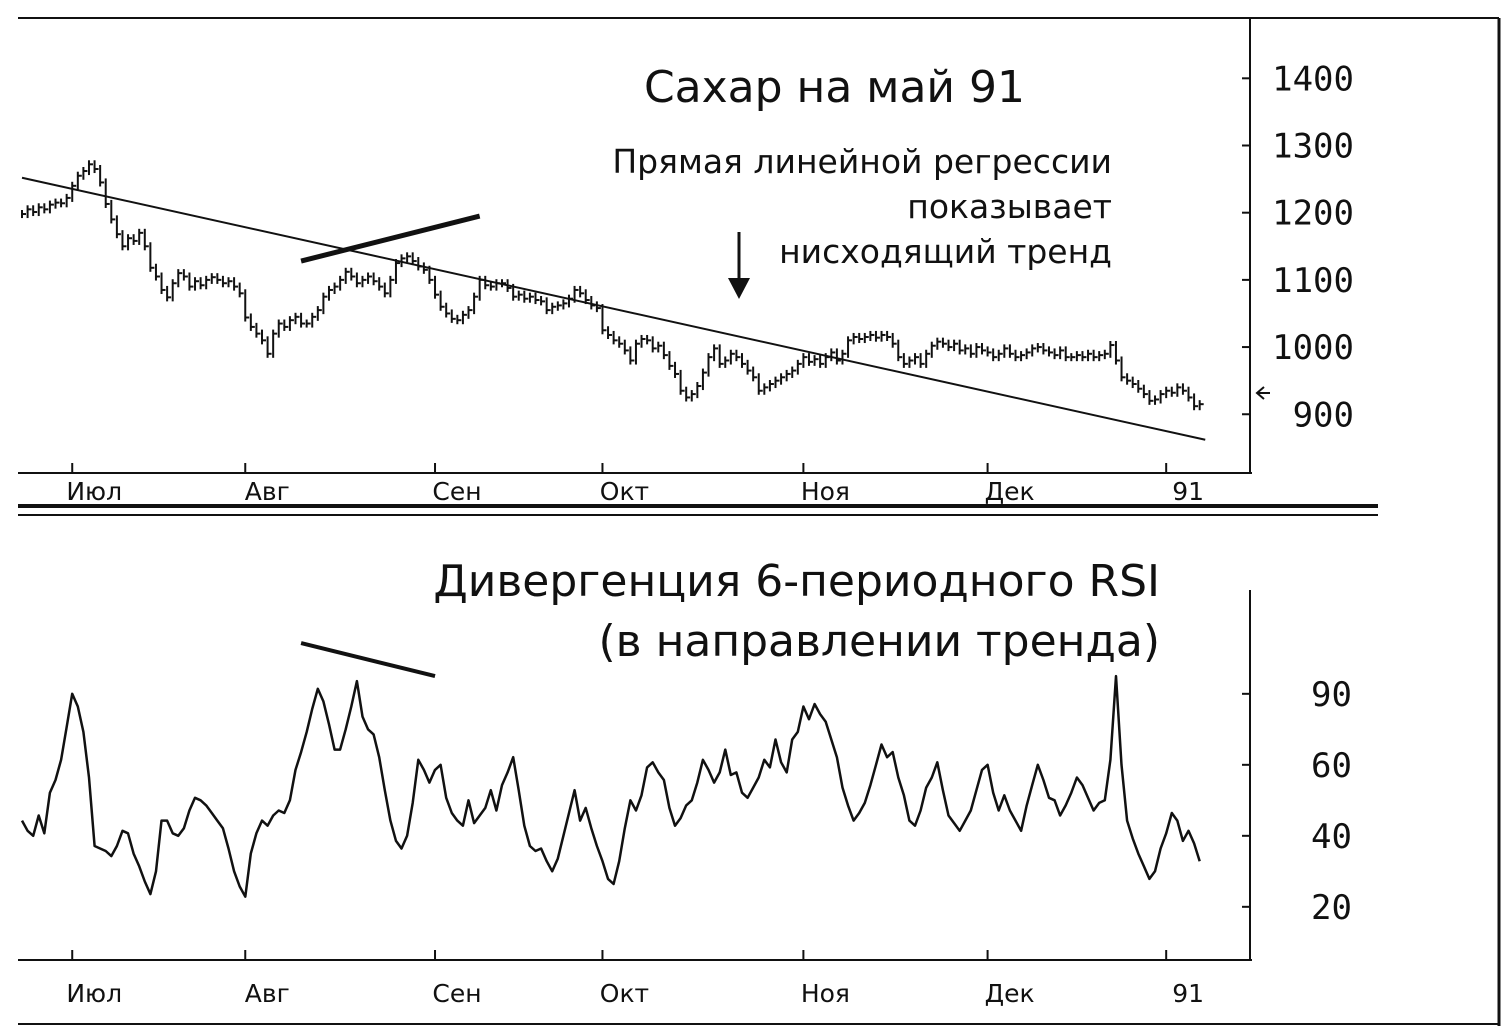 This screenshot has height=1028, width=1504. What do you see at coordinates (796, 581) in the screenshot?
I see `rsi-title-line-1: Дивергенция 6-периодного RSI` at bounding box center [796, 581].